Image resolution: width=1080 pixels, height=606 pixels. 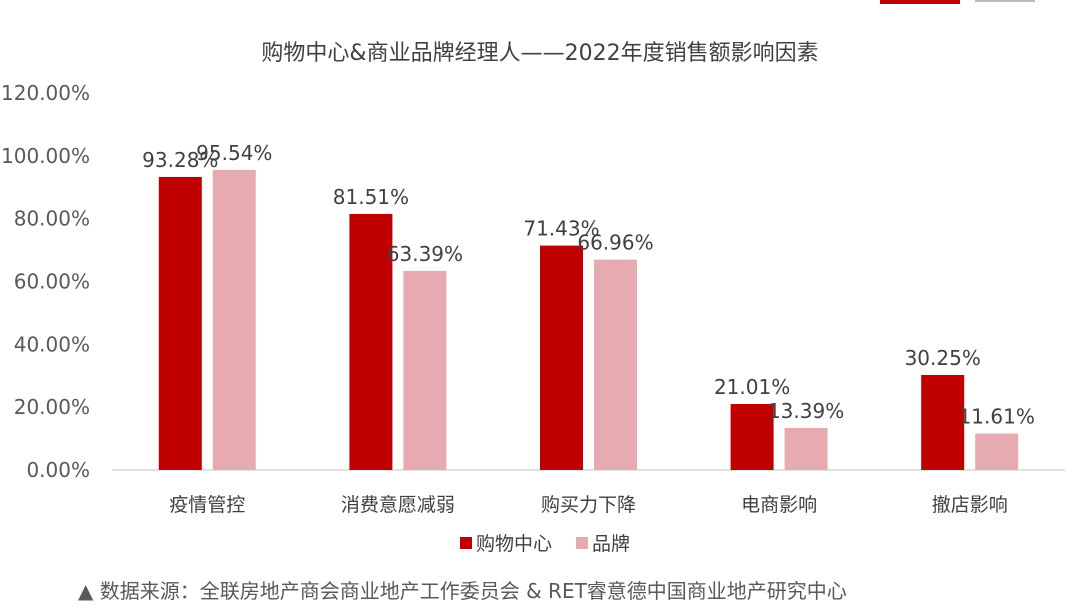 I want to click on data-label: 81.51%, so click(x=371, y=197).